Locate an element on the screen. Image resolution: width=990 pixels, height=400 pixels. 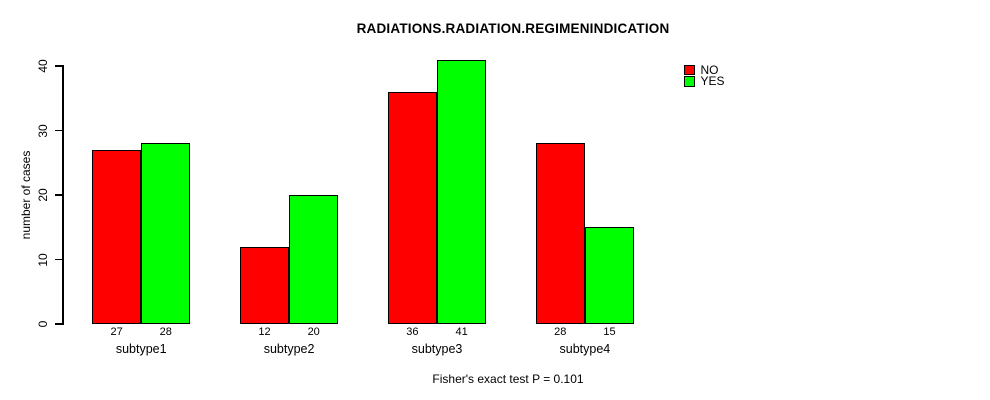
bar-yes-subtype4 is located at coordinates (609, 275).